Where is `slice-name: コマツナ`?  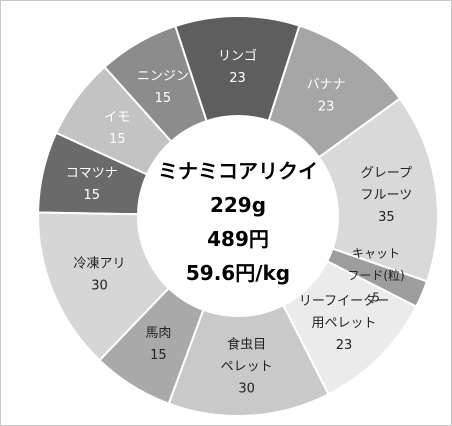 slice-name: コマツナ is located at coordinates (92, 173).